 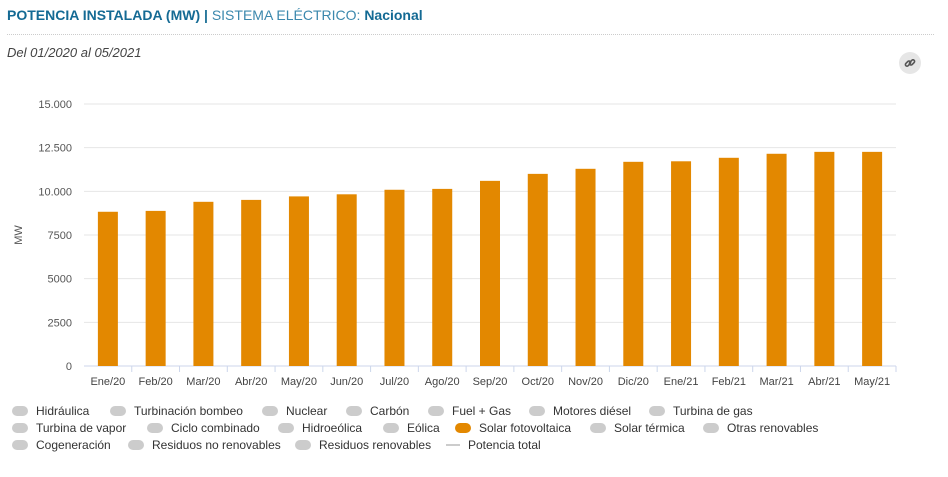 I want to click on legend-item: Potencia total, so click(x=493, y=445).